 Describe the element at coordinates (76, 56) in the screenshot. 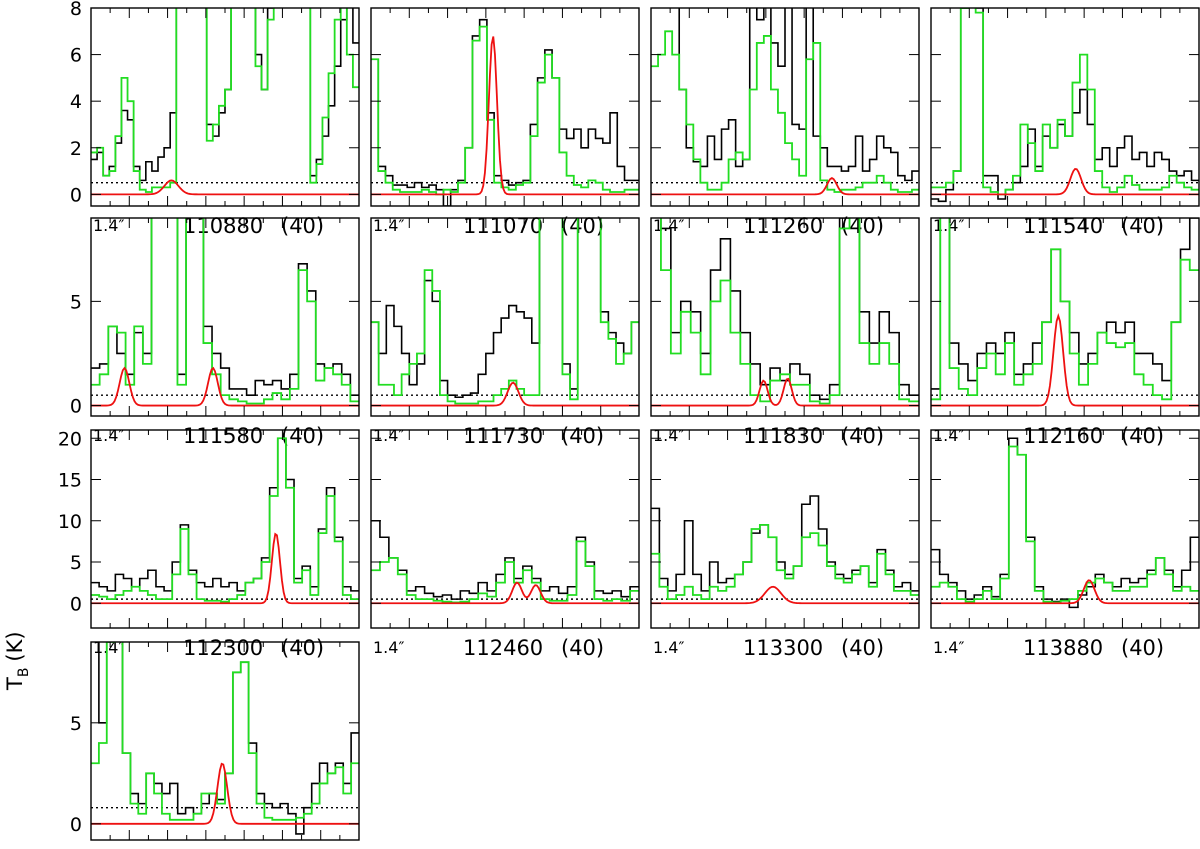

I see `y-tick-label: 6` at that location.